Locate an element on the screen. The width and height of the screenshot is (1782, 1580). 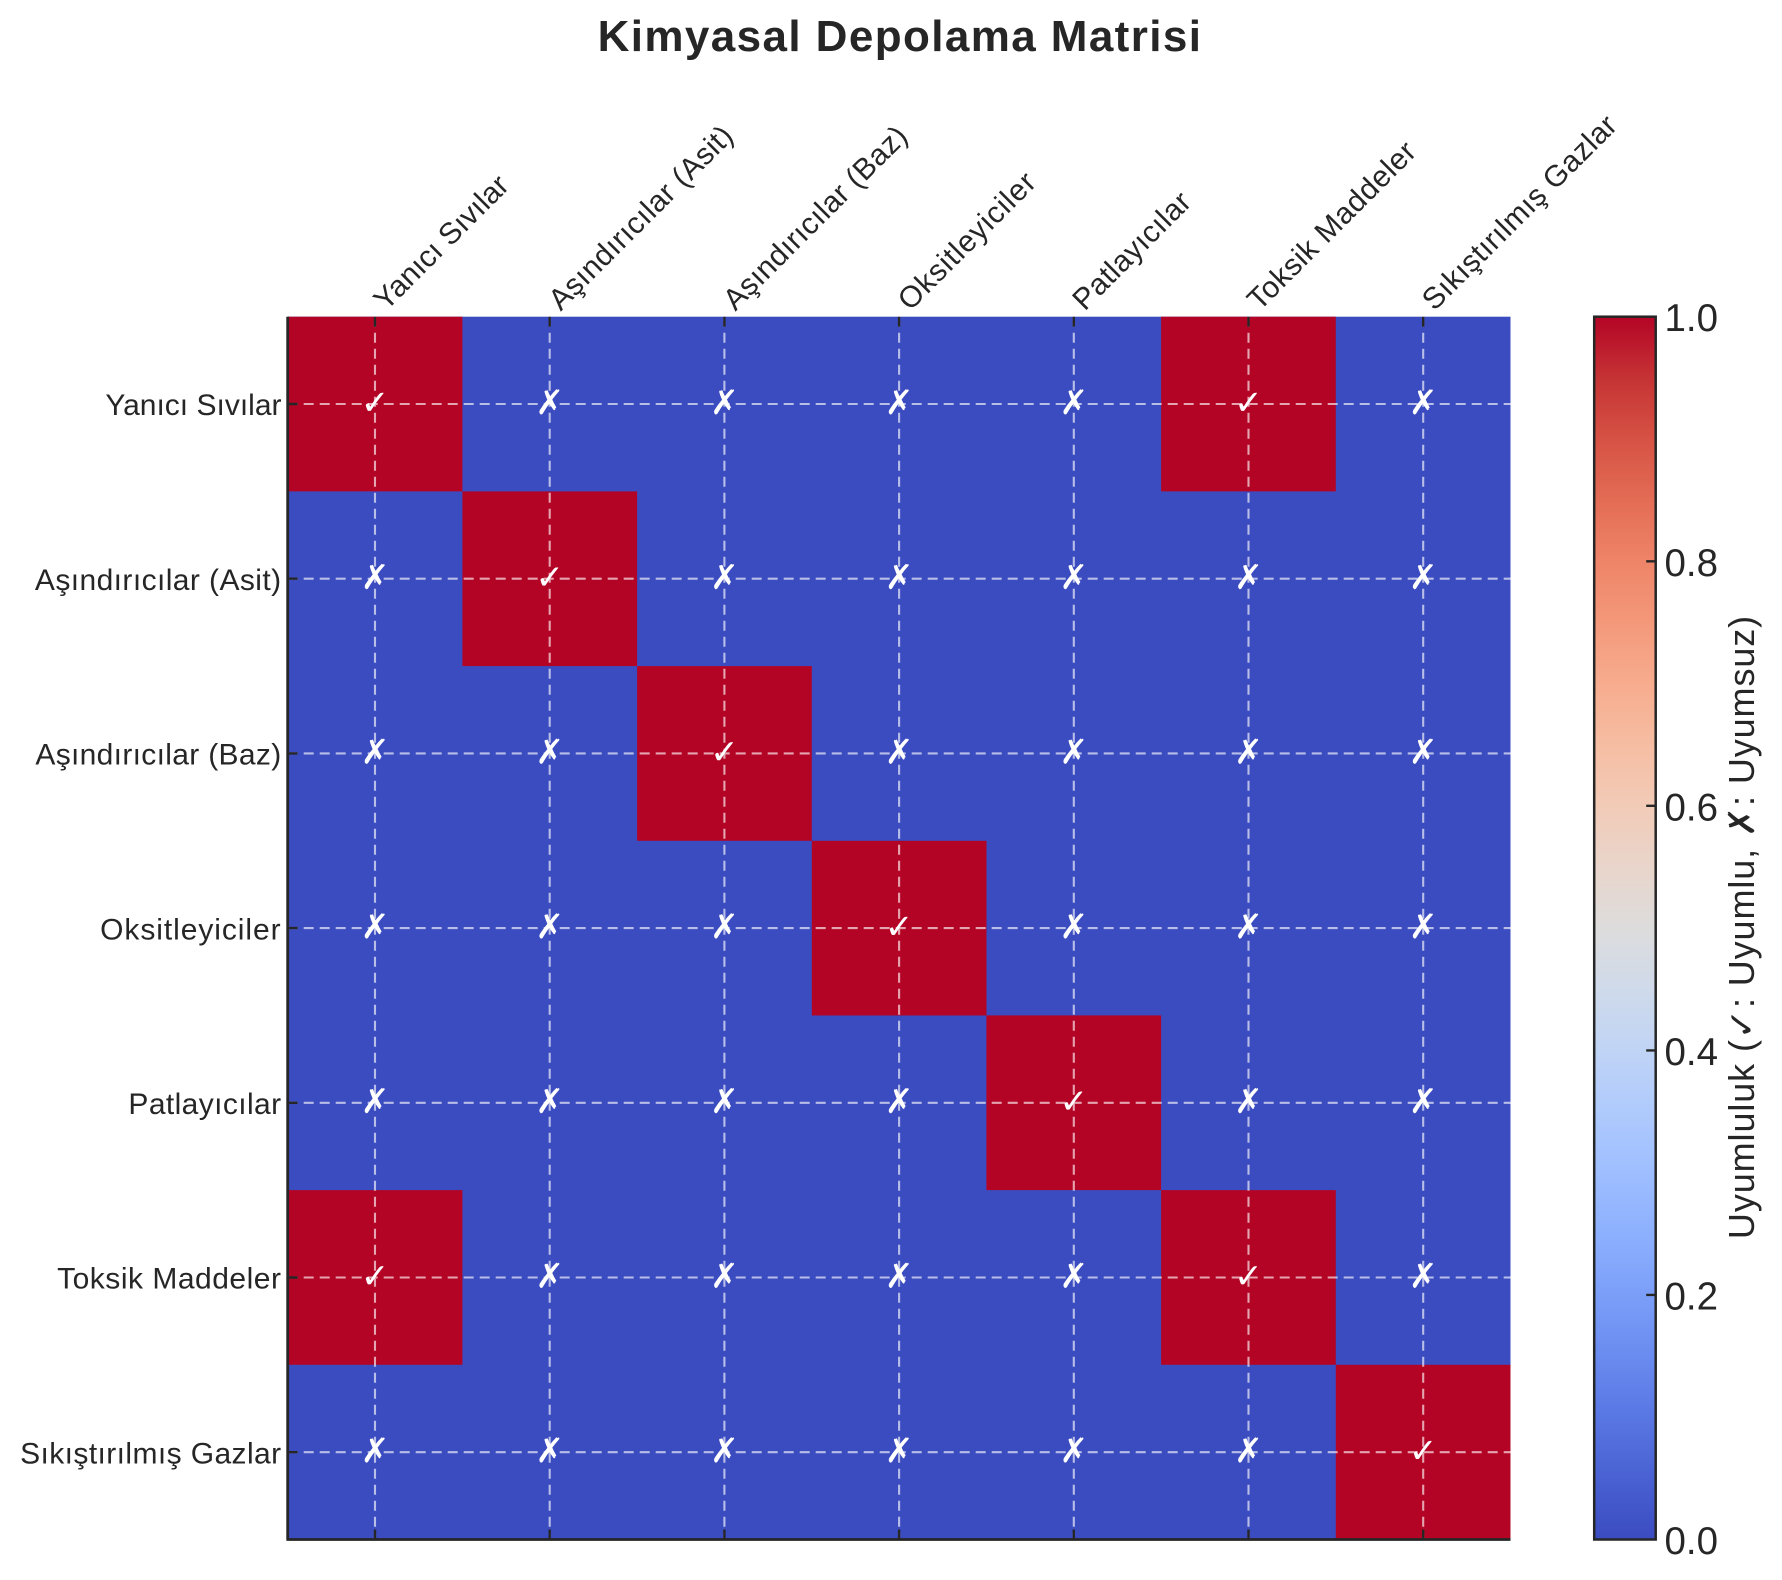
svg-text: Oksitleyiciler is located at coordinates (190, 929).